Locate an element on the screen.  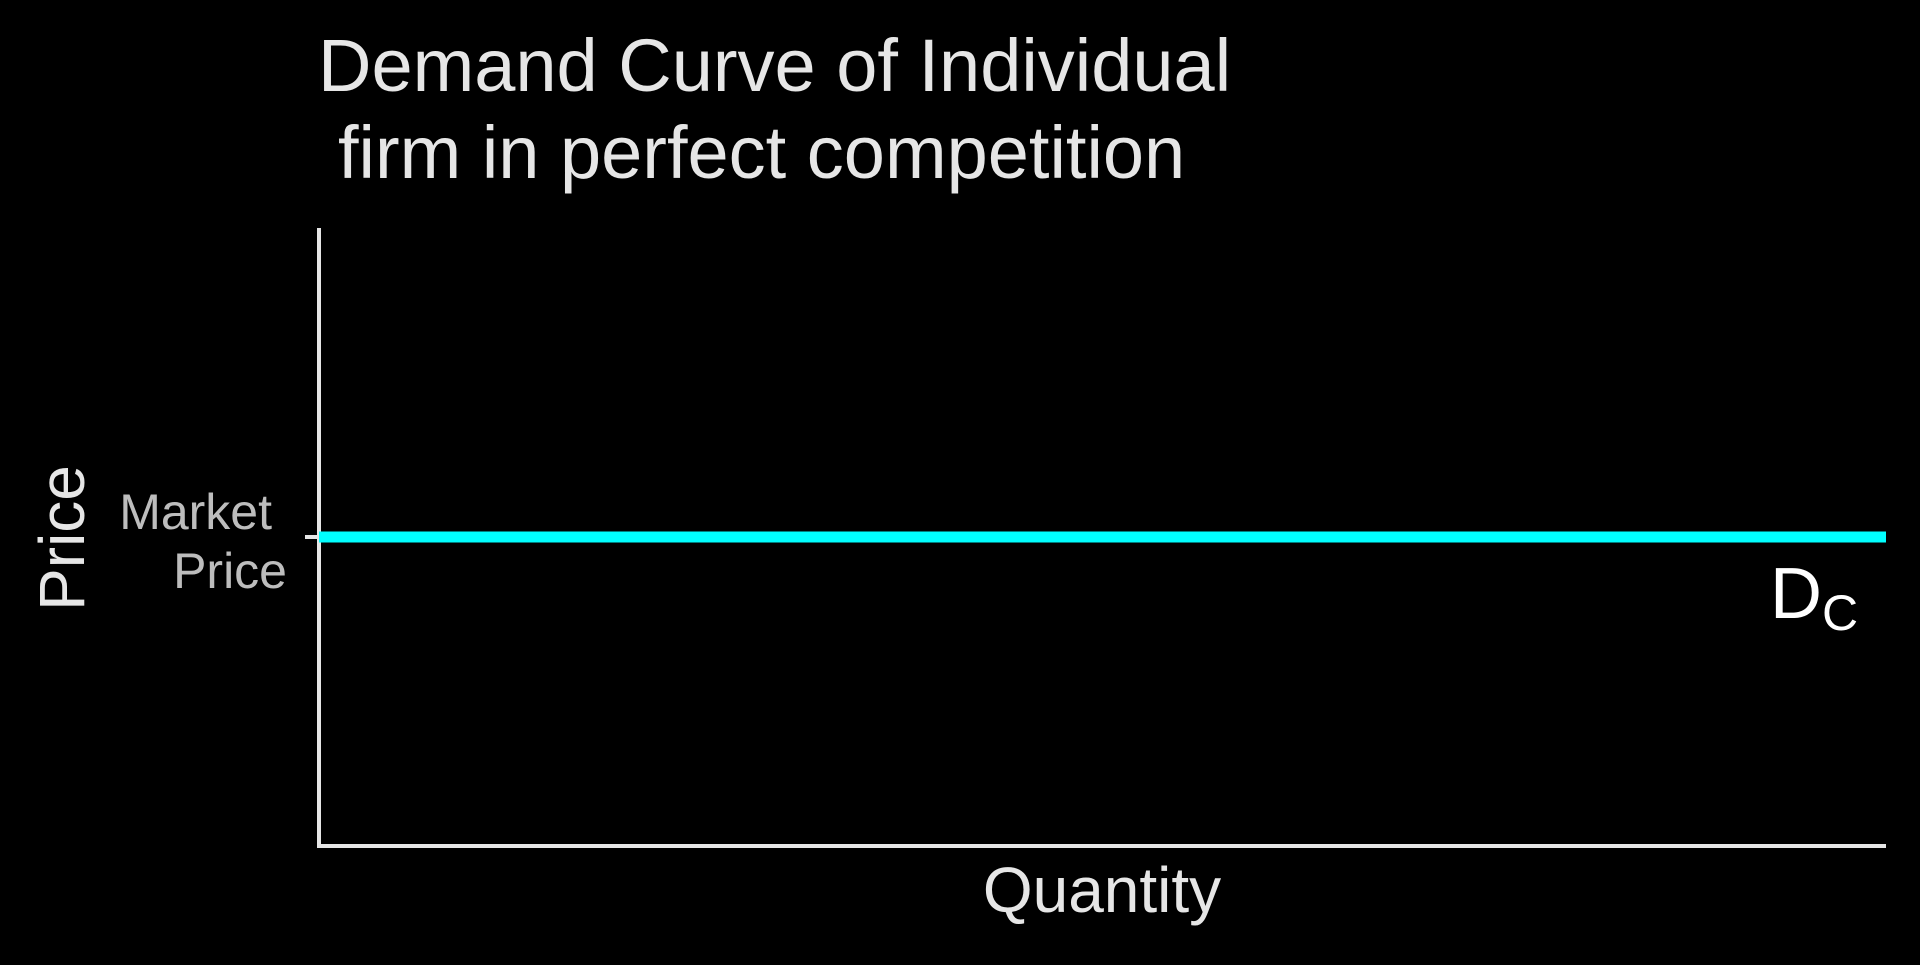
x-axis-label: Quantity is located at coordinates (1102, 890).